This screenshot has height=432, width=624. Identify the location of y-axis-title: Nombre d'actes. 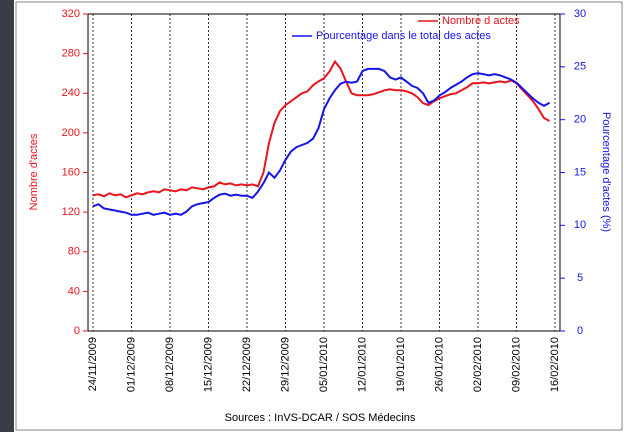
(34, 171).